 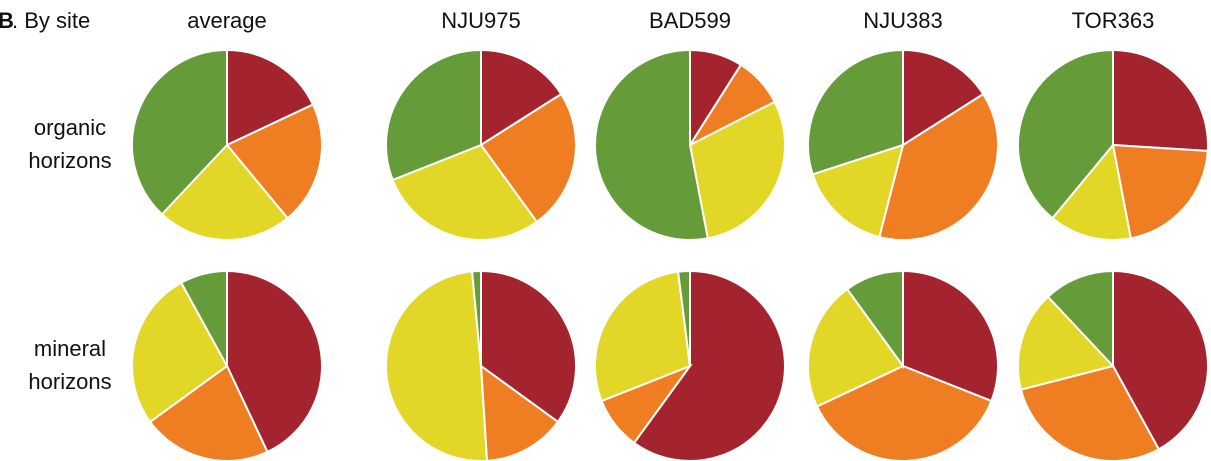 I want to click on column-title: BAD599, so click(x=690, y=20).